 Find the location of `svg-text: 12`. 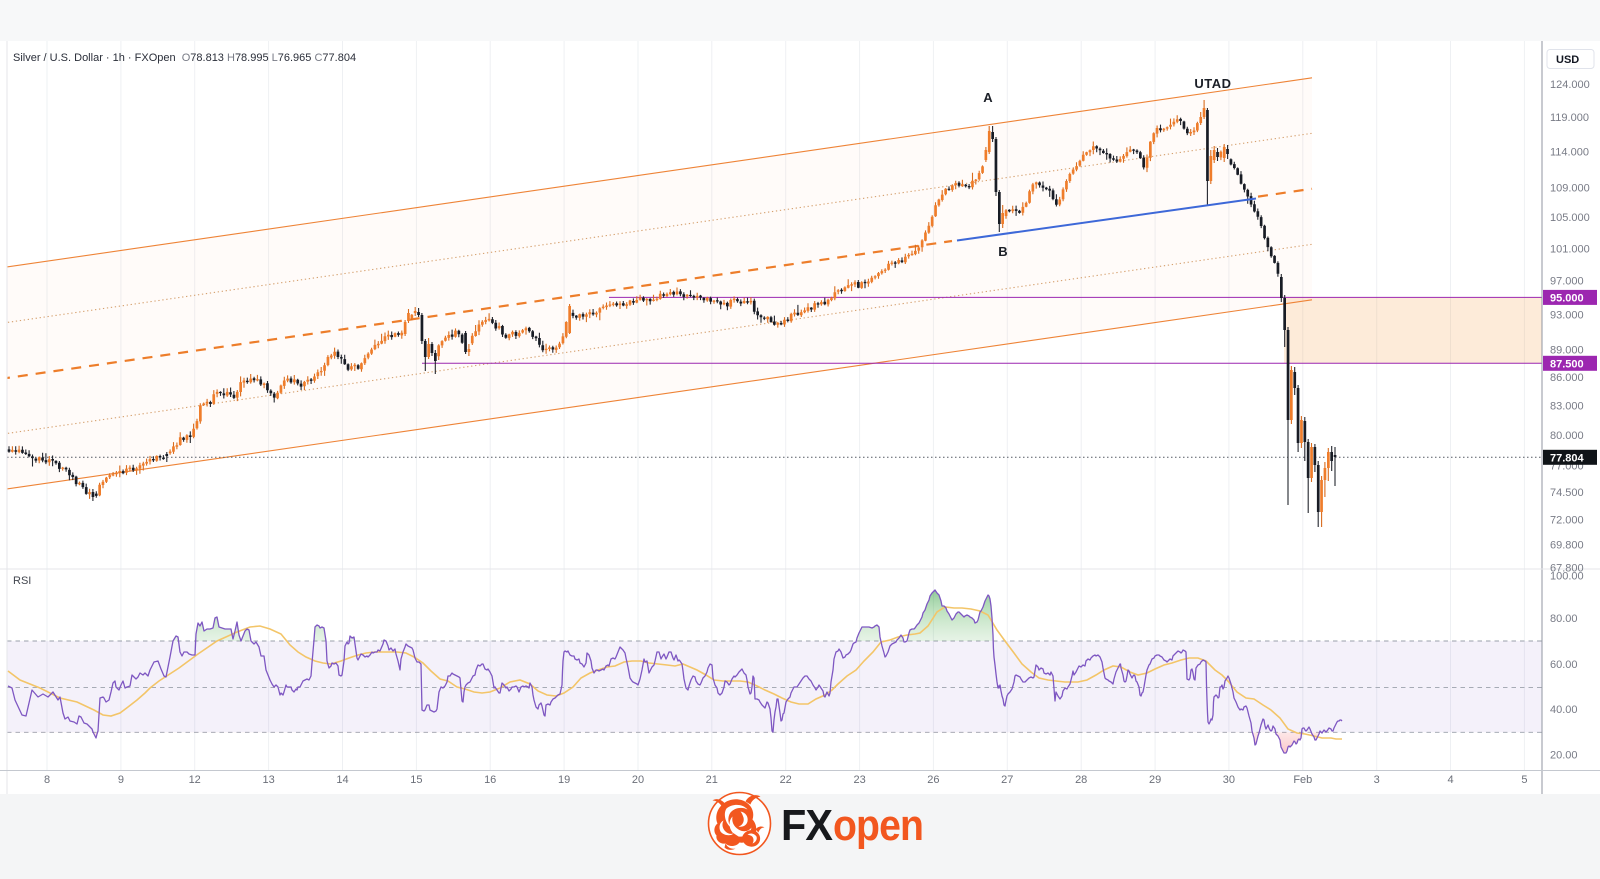

svg-text: 12 is located at coordinates (195, 780).